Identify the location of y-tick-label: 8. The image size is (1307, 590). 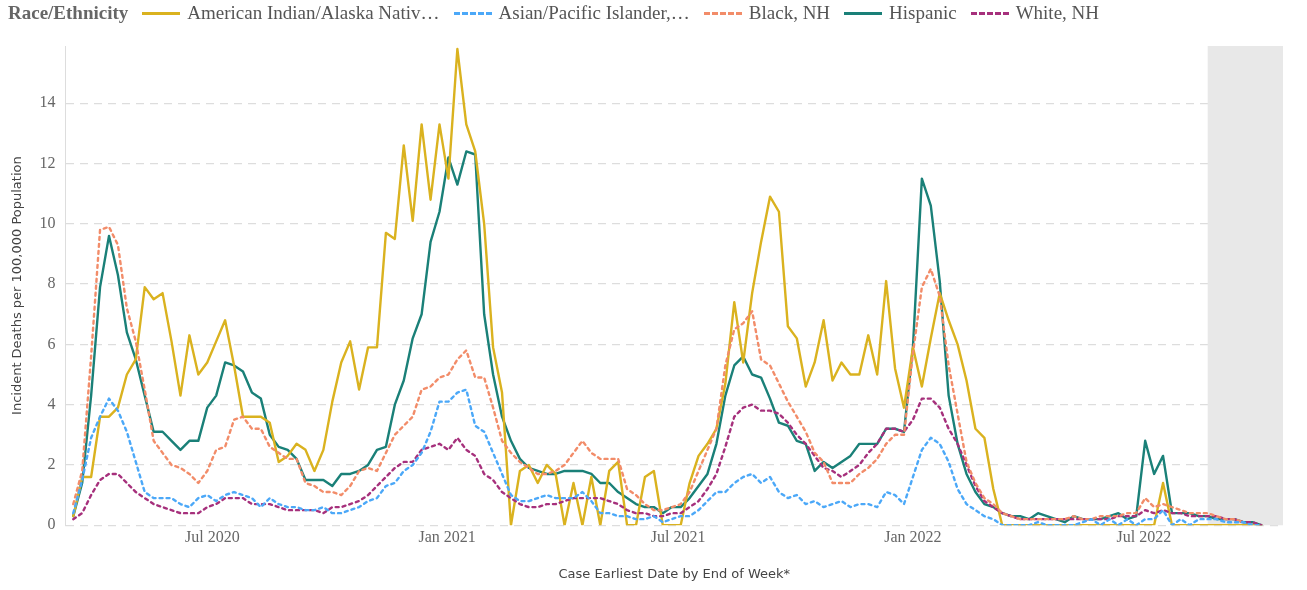
(51, 283).